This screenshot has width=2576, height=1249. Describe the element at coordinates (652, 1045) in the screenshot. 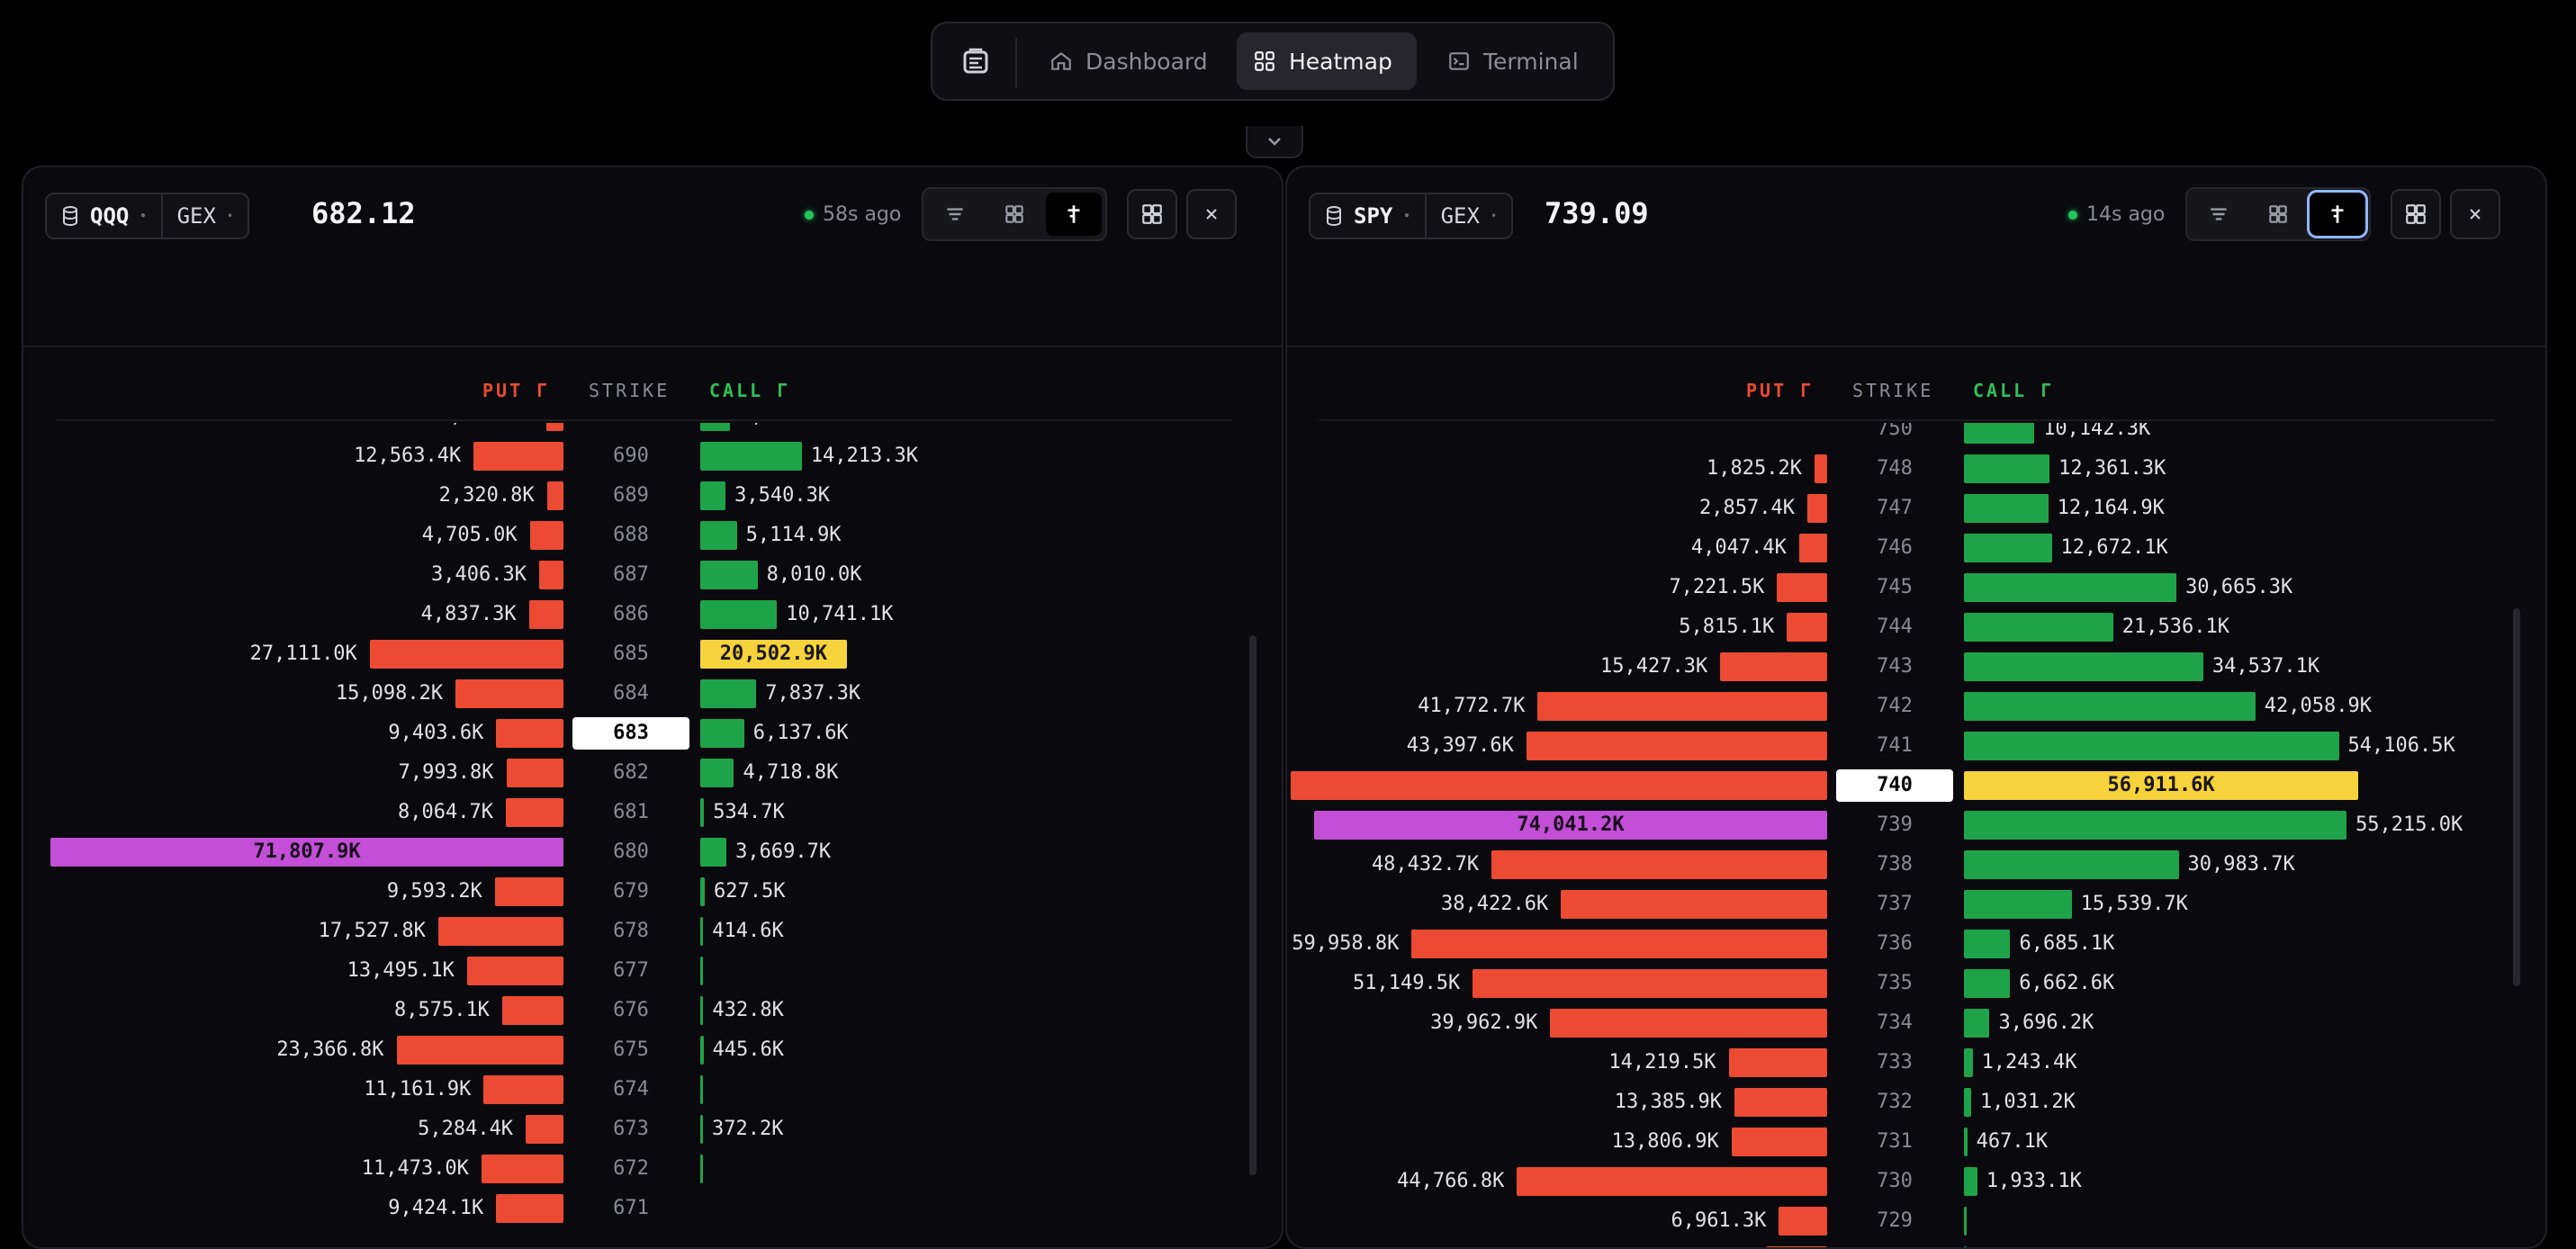

I see `strike-row: 23,366.8K 675 445.6K` at that location.